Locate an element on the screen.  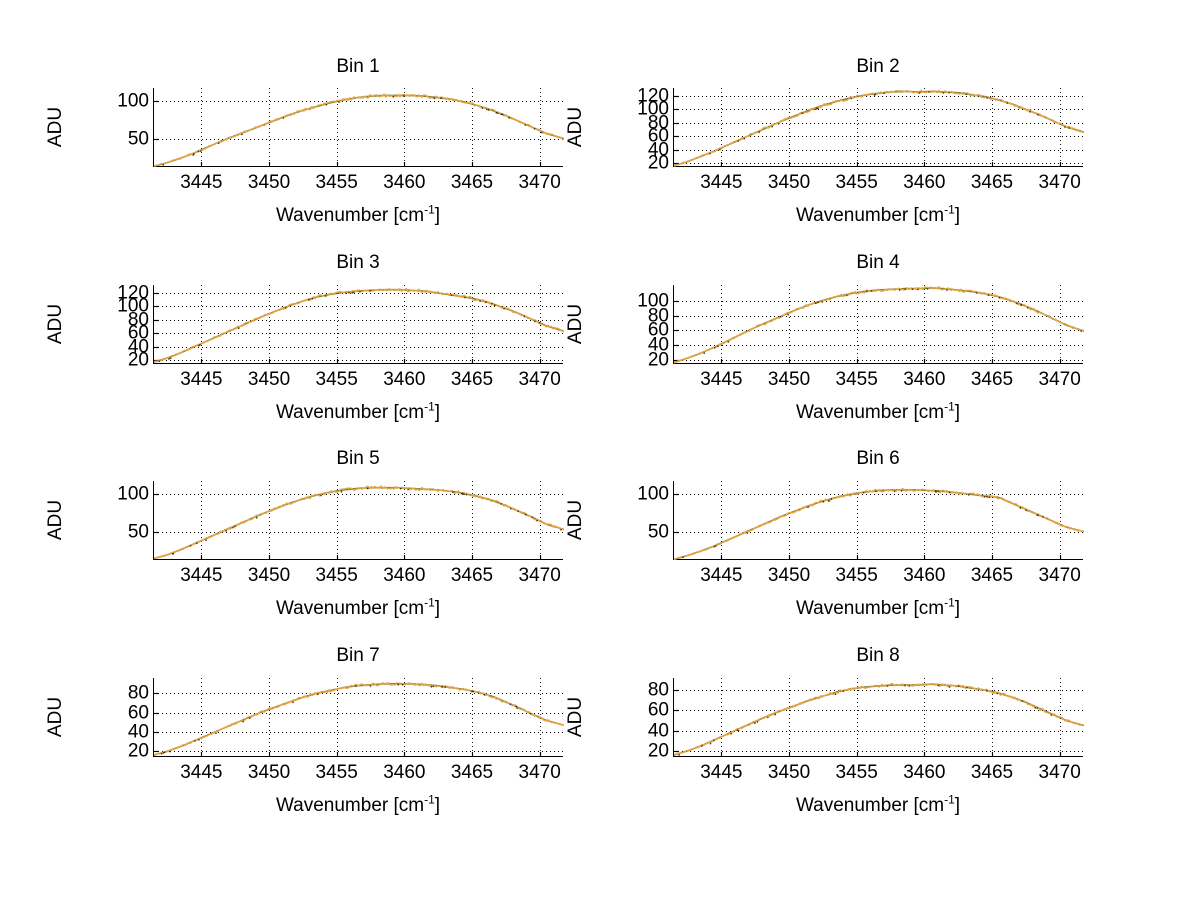
panel-title: Bin 2 is located at coordinates (878, 66).